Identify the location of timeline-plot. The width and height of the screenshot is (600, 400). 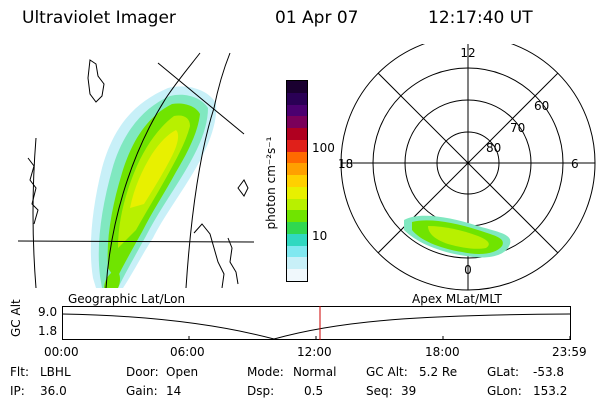
(316, 323).